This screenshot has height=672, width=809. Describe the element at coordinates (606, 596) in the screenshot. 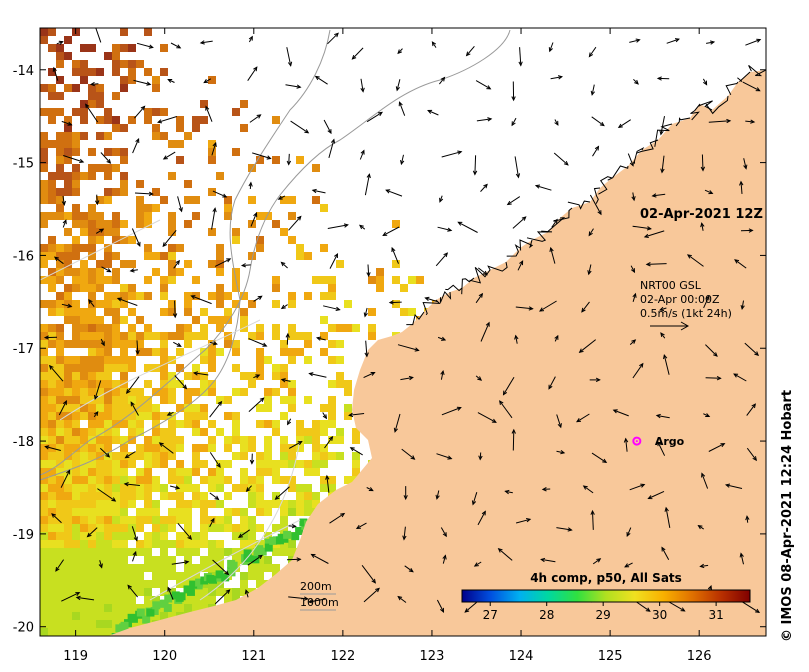

I see `colorbar-ramp` at that location.